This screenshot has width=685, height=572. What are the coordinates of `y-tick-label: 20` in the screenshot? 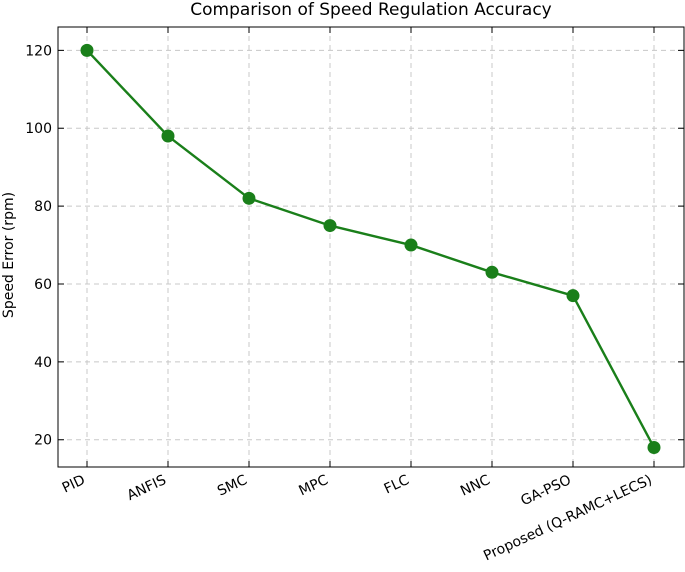 It's located at (43, 441).